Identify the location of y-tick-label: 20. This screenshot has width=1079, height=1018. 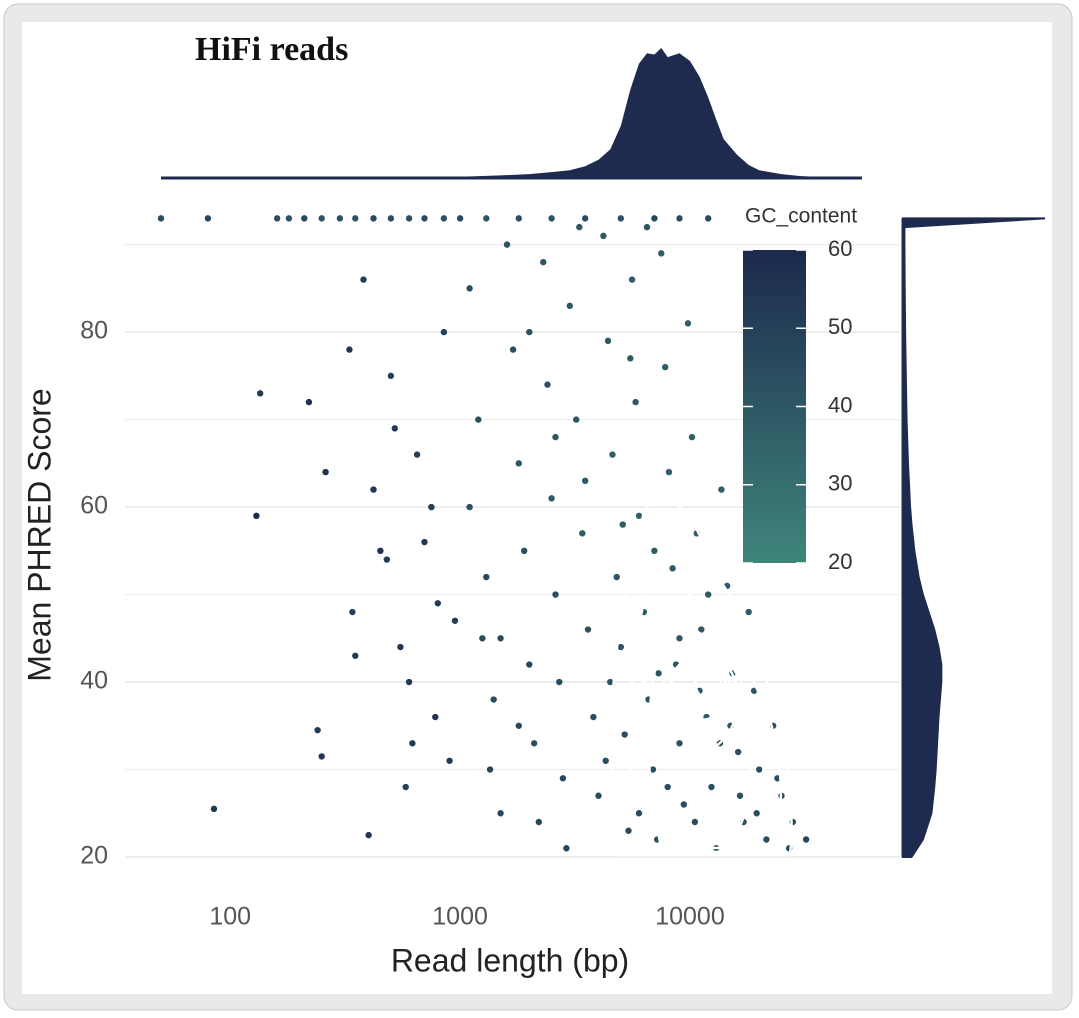
(94, 856).